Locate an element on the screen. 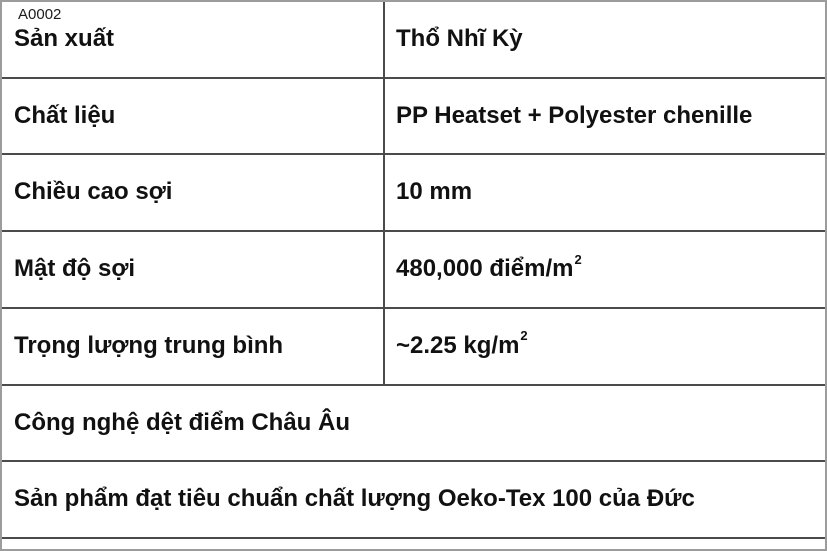 This screenshot has height=551, width=827. spec-value: 480,000 điểm/m 2 is located at coordinates (604, 269).